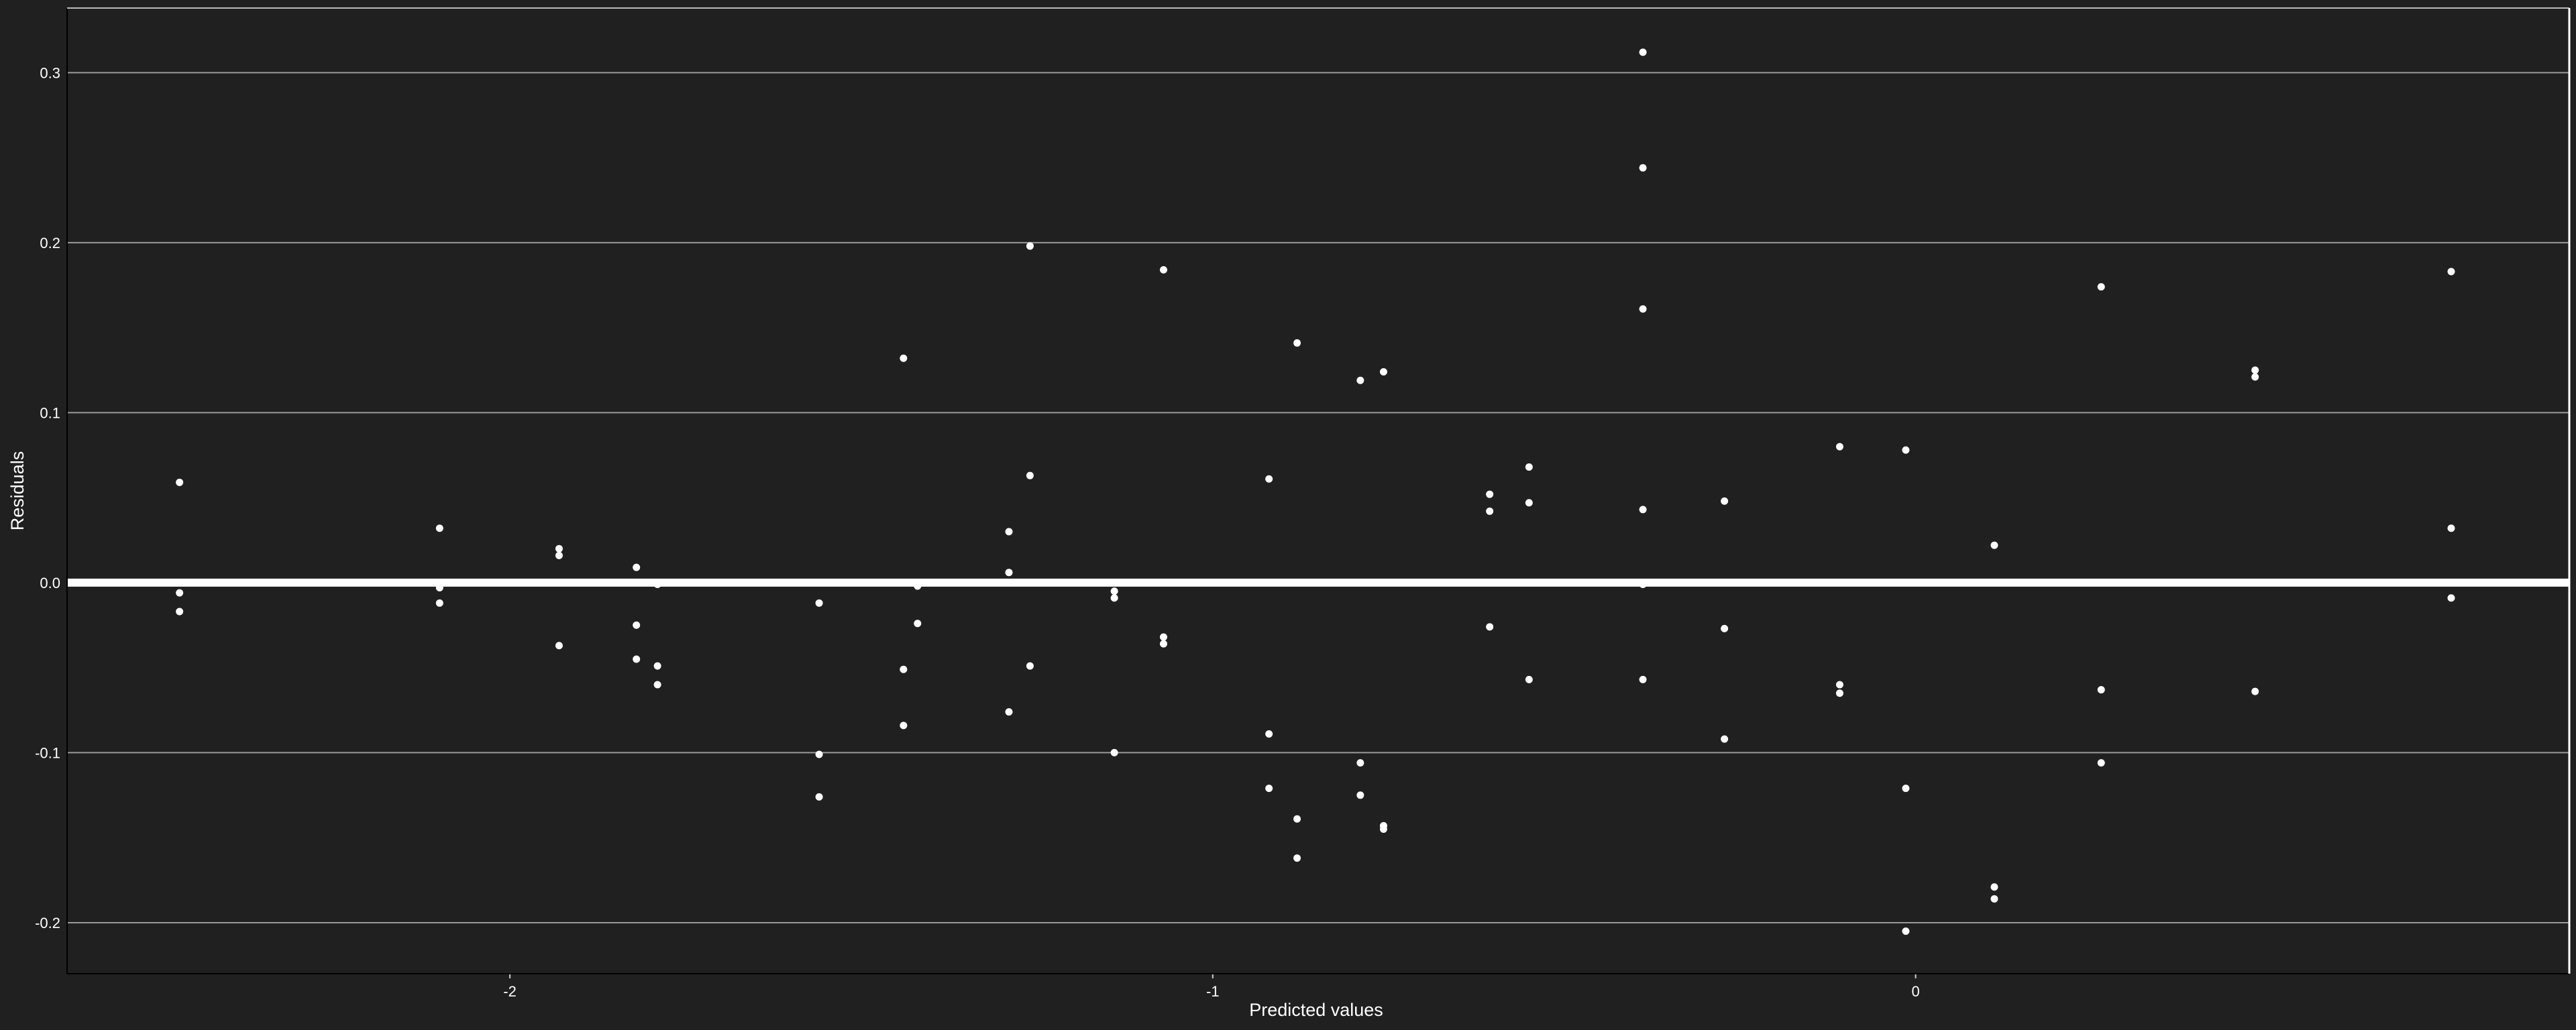 The image size is (2576, 1030). I want to click on x-tick-label: 0, so click(1915, 991).